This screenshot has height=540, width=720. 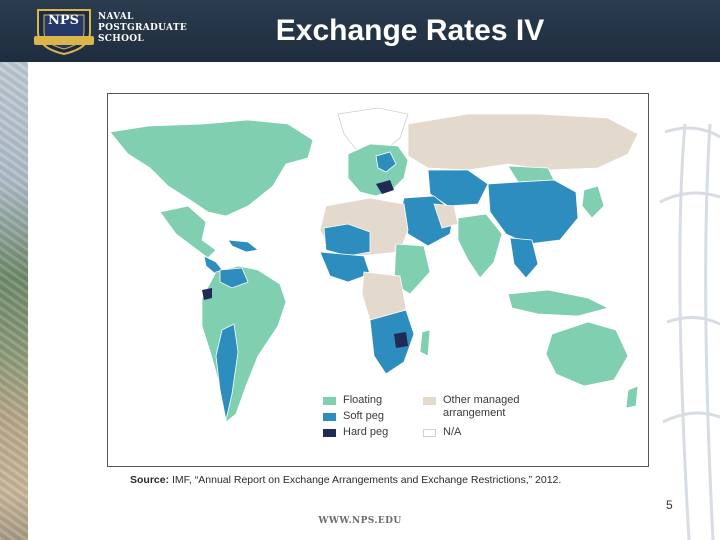 What do you see at coordinates (363, 400) in the screenshot?
I see `legend-label: Floating` at bounding box center [363, 400].